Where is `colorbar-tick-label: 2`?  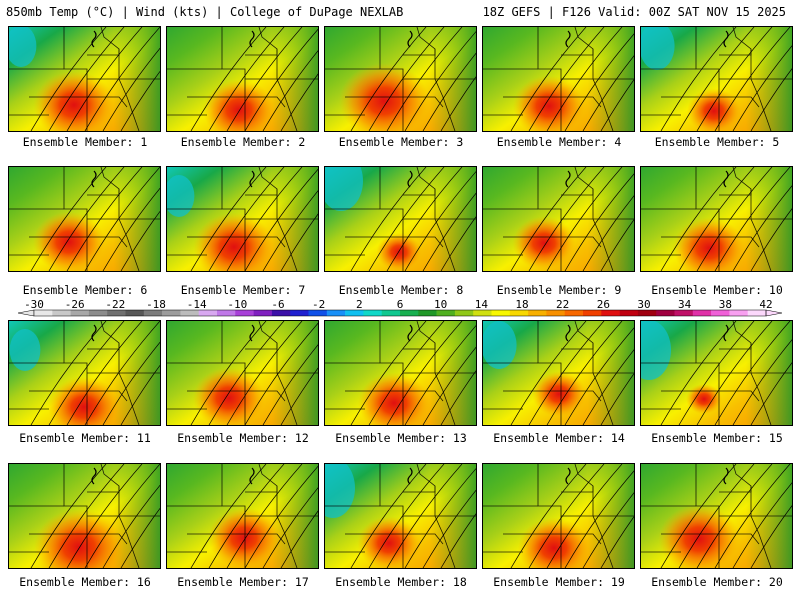 colorbar-tick-label: 2 is located at coordinates (359, 305).